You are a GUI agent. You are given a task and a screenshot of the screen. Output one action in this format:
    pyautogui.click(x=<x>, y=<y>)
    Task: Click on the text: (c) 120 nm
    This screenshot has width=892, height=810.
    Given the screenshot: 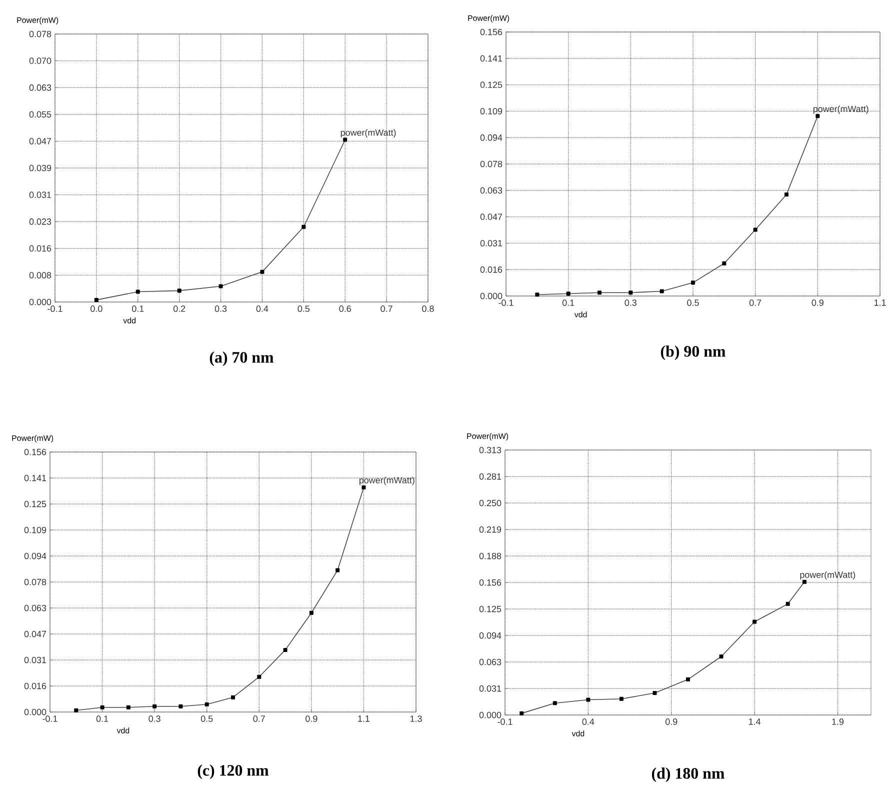 What is the action you would take?
    pyautogui.click(x=233, y=772)
    